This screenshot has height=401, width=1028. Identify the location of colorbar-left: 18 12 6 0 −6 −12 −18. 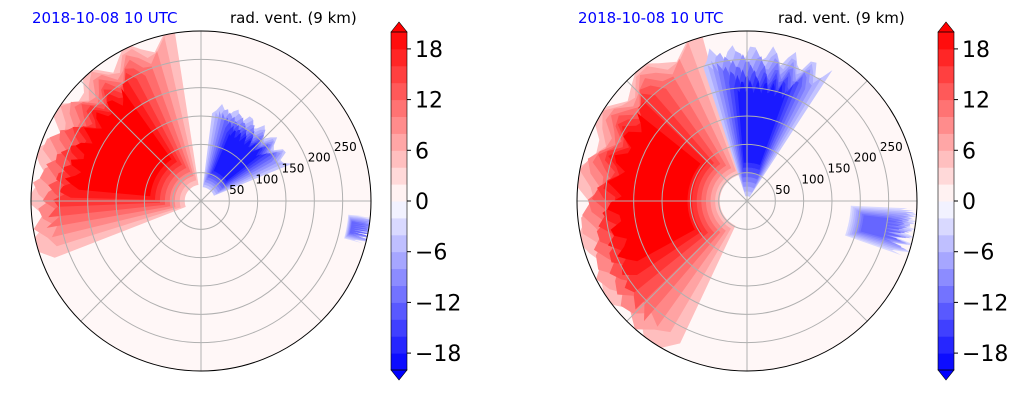
(425, 201).